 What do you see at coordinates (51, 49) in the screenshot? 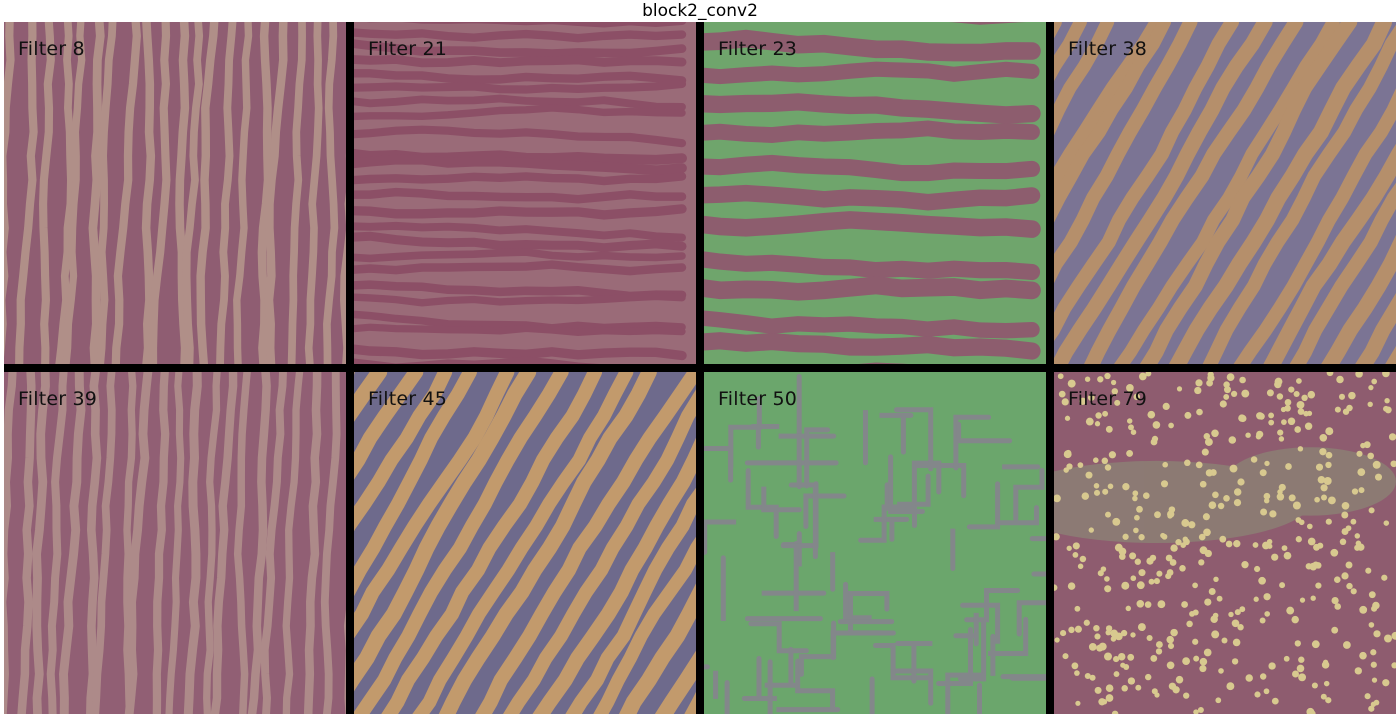
I see `filter-label: Filter 8` at bounding box center [51, 49].